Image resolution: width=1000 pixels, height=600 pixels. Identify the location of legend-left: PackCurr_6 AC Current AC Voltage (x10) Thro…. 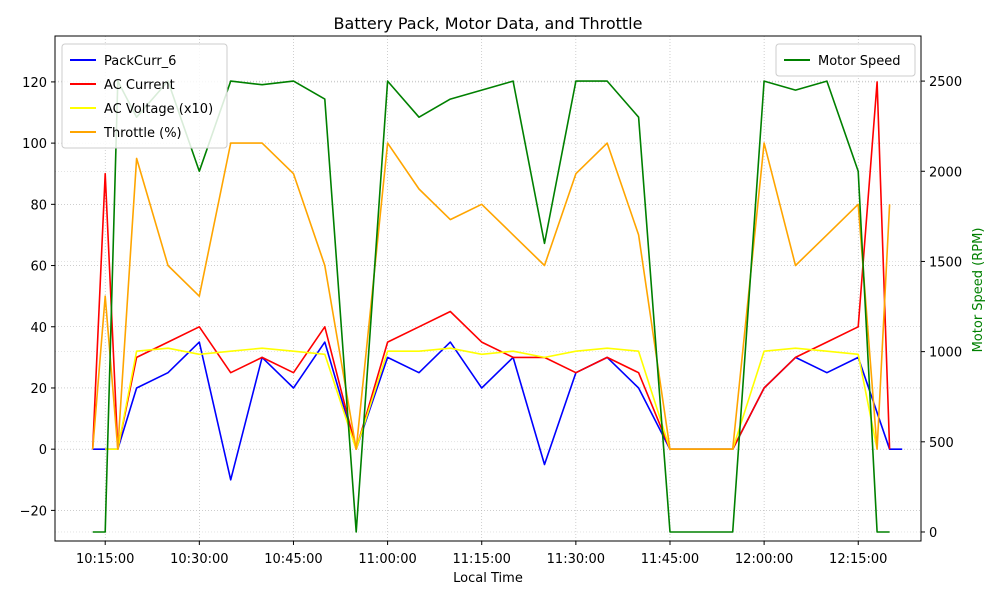
(144, 96).